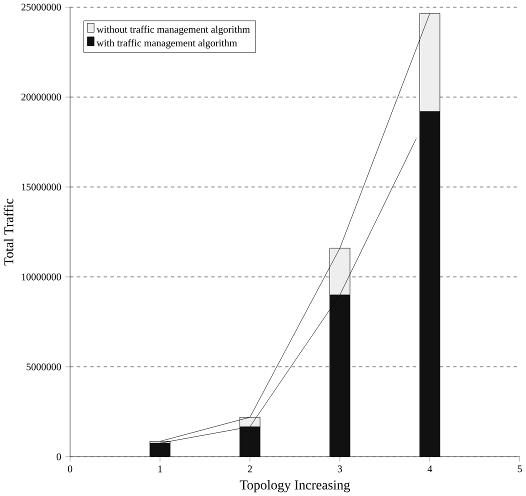  What do you see at coordinates (167, 43) in the screenshot?
I see `legend-label: with traffic management algorithm` at bounding box center [167, 43].